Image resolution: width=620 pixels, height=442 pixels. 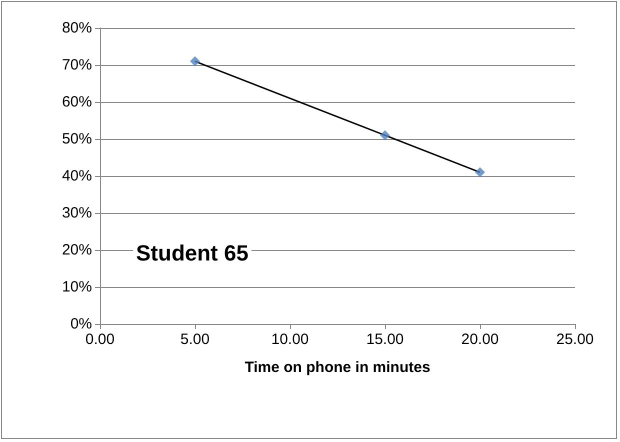 What do you see at coordinates (100, 339) in the screenshot?
I see `x-tick-label: 0.00` at bounding box center [100, 339].